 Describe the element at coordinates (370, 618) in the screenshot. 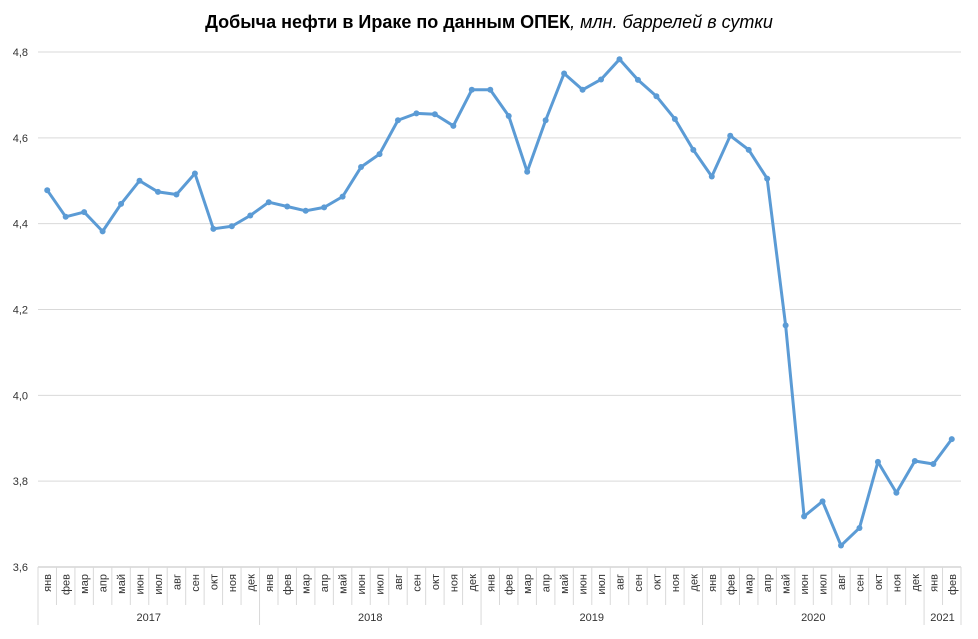

I see `x-tick-label-year: 2018` at that location.